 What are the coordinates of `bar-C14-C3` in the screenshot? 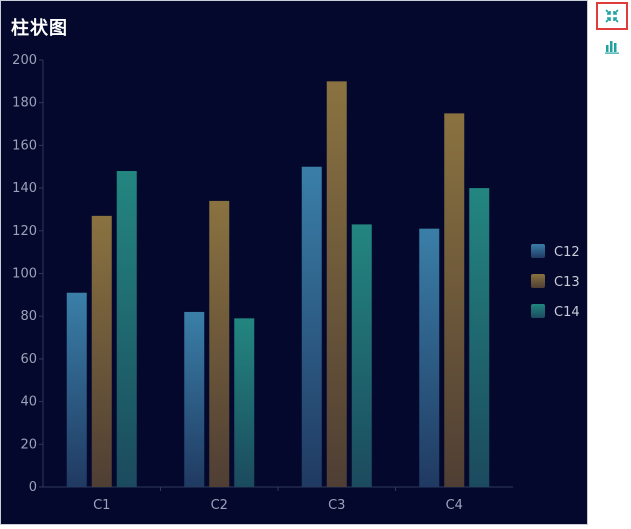 It's located at (361, 355).